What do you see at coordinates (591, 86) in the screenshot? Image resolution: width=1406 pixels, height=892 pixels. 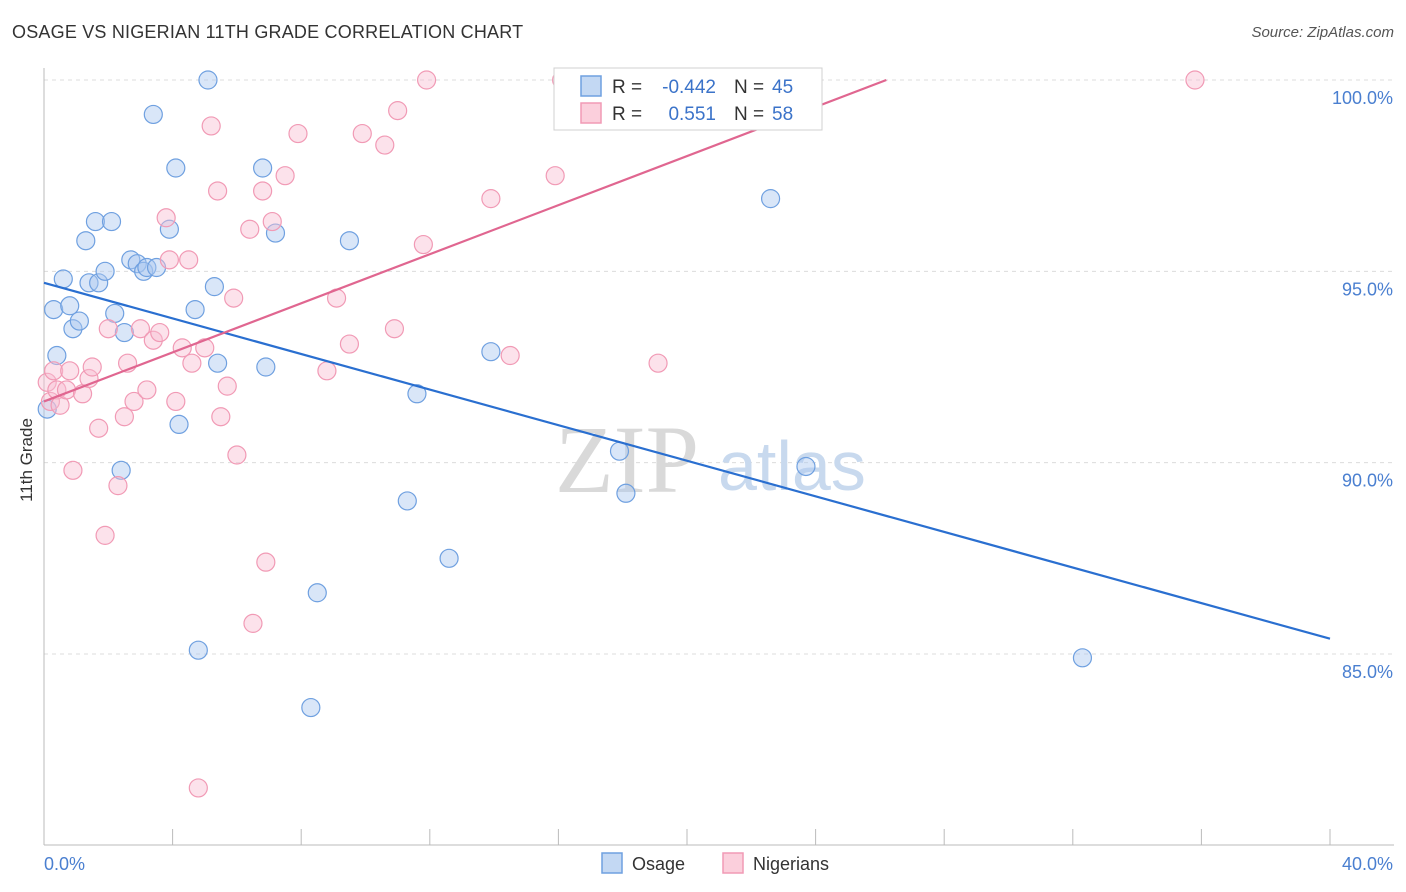 I see `legend-swatch-osage` at bounding box center [591, 86].